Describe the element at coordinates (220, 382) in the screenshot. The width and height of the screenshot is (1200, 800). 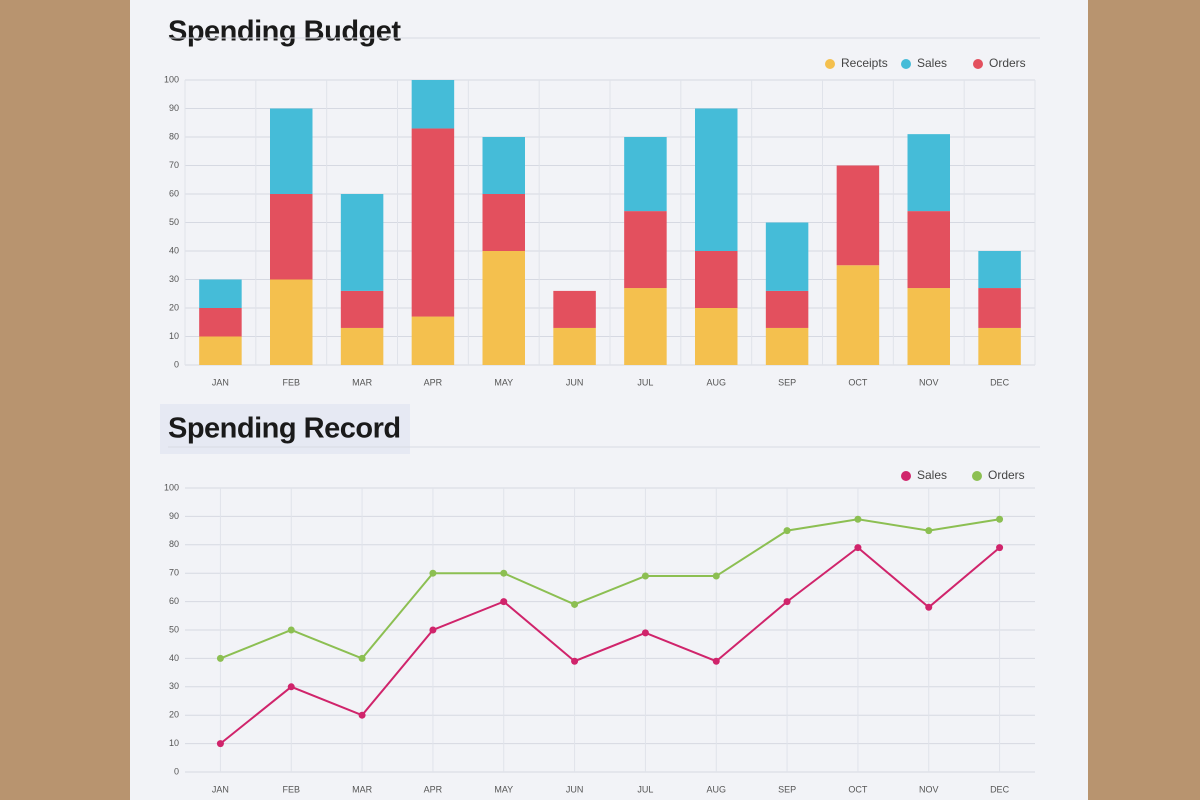
I see `x-tick-label: JAN` at that location.